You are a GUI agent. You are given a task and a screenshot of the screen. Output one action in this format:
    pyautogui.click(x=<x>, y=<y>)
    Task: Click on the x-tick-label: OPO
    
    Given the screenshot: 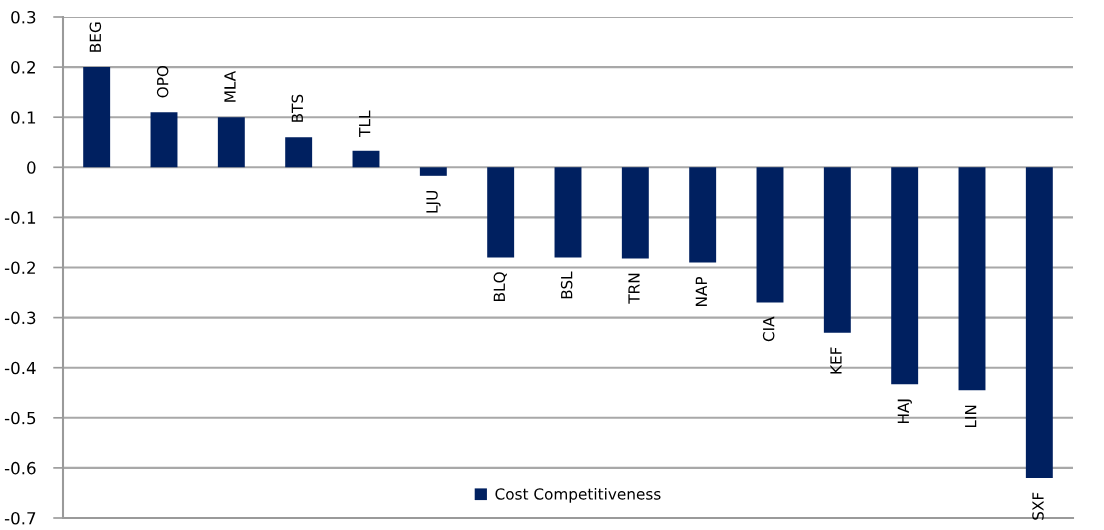 What is the action you would take?
    pyautogui.click(x=162, y=81)
    